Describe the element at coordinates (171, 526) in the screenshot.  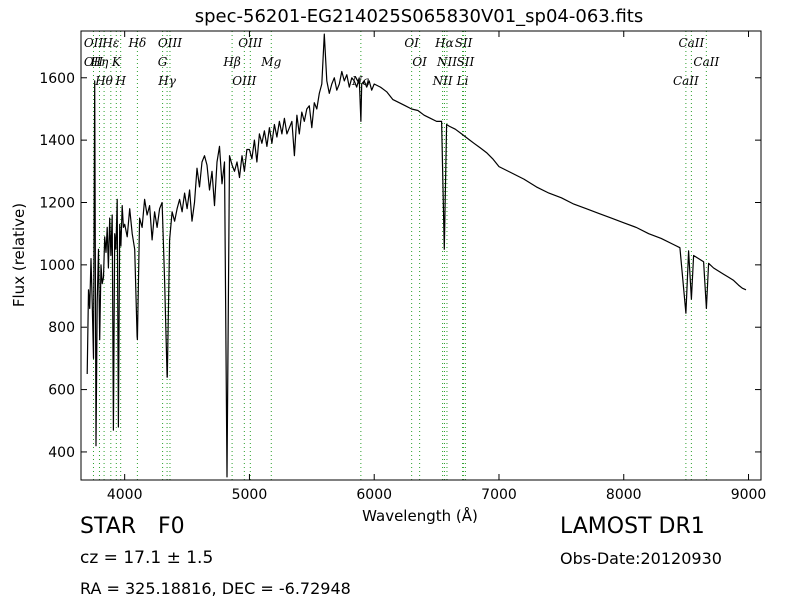
I see `subclass-label: F0` at that location.